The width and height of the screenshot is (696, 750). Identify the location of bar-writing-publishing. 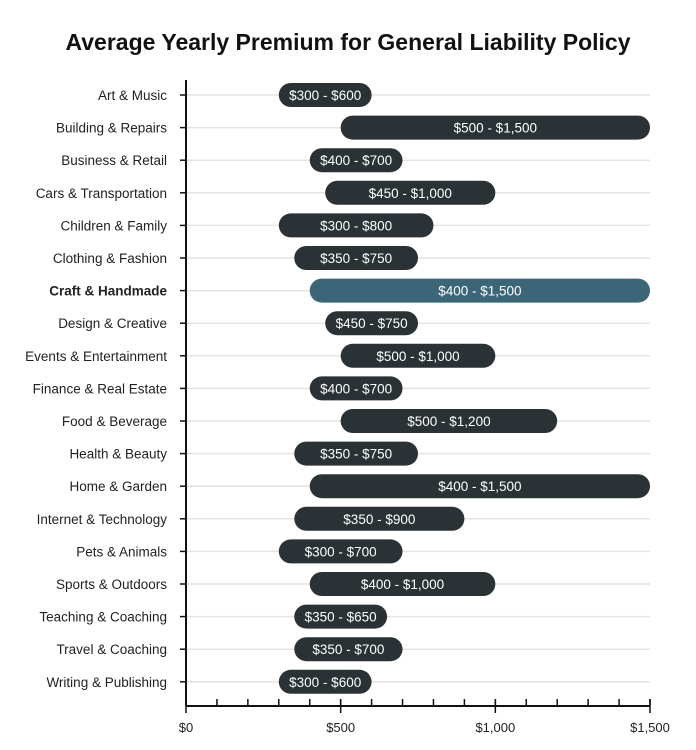
(325, 681).